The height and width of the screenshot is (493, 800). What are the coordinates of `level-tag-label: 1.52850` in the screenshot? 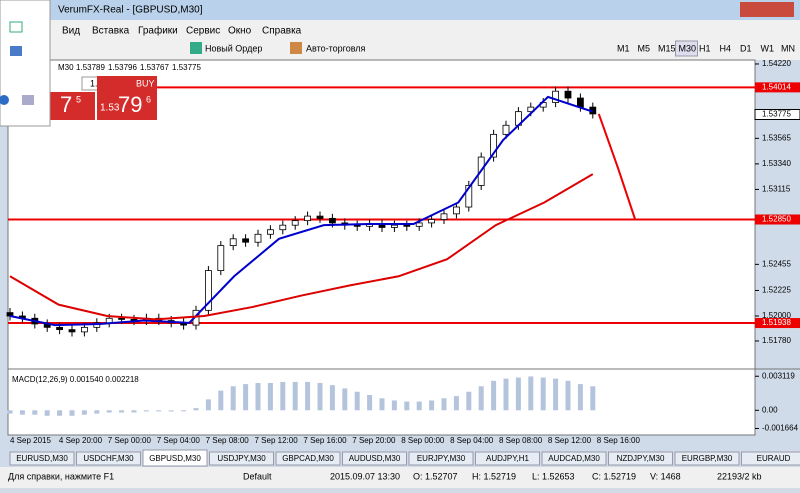 It's located at (776, 219).